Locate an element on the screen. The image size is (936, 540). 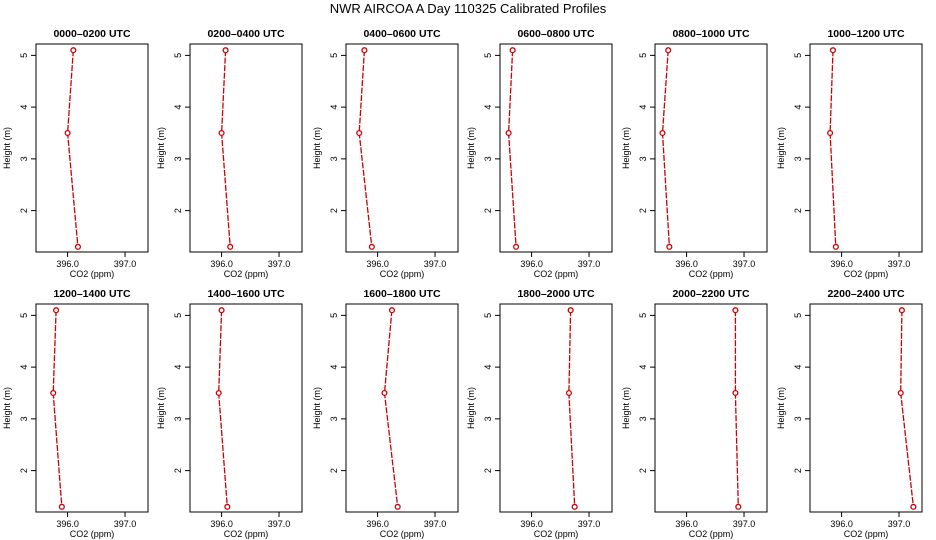
panel-title: 1200–1400 UTC is located at coordinates (91, 294).